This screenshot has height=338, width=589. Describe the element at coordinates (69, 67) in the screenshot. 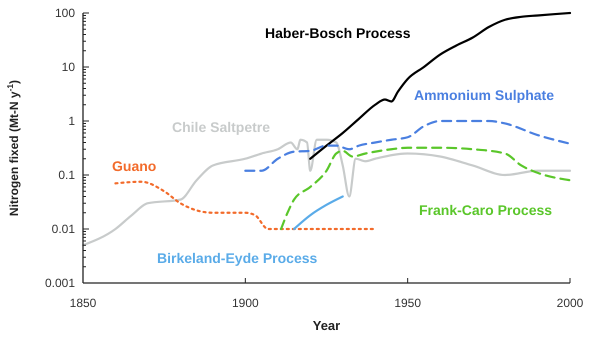

I see `y-tick-label: 10` at that location.